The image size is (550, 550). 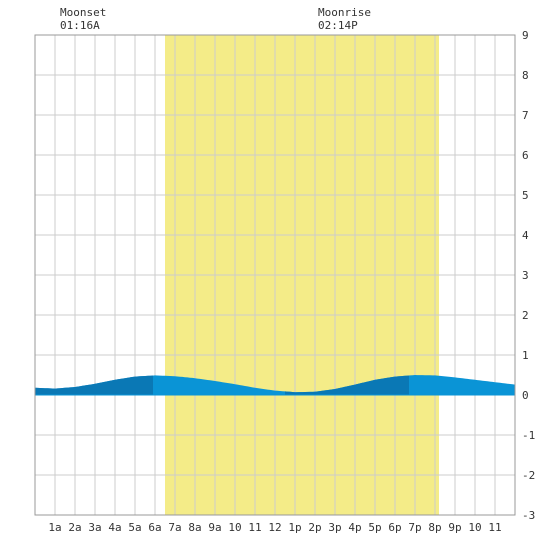 What do you see at coordinates (525, 35) in the screenshot?
I see `y-tick-label: 9` at bounding box center [525, 35].